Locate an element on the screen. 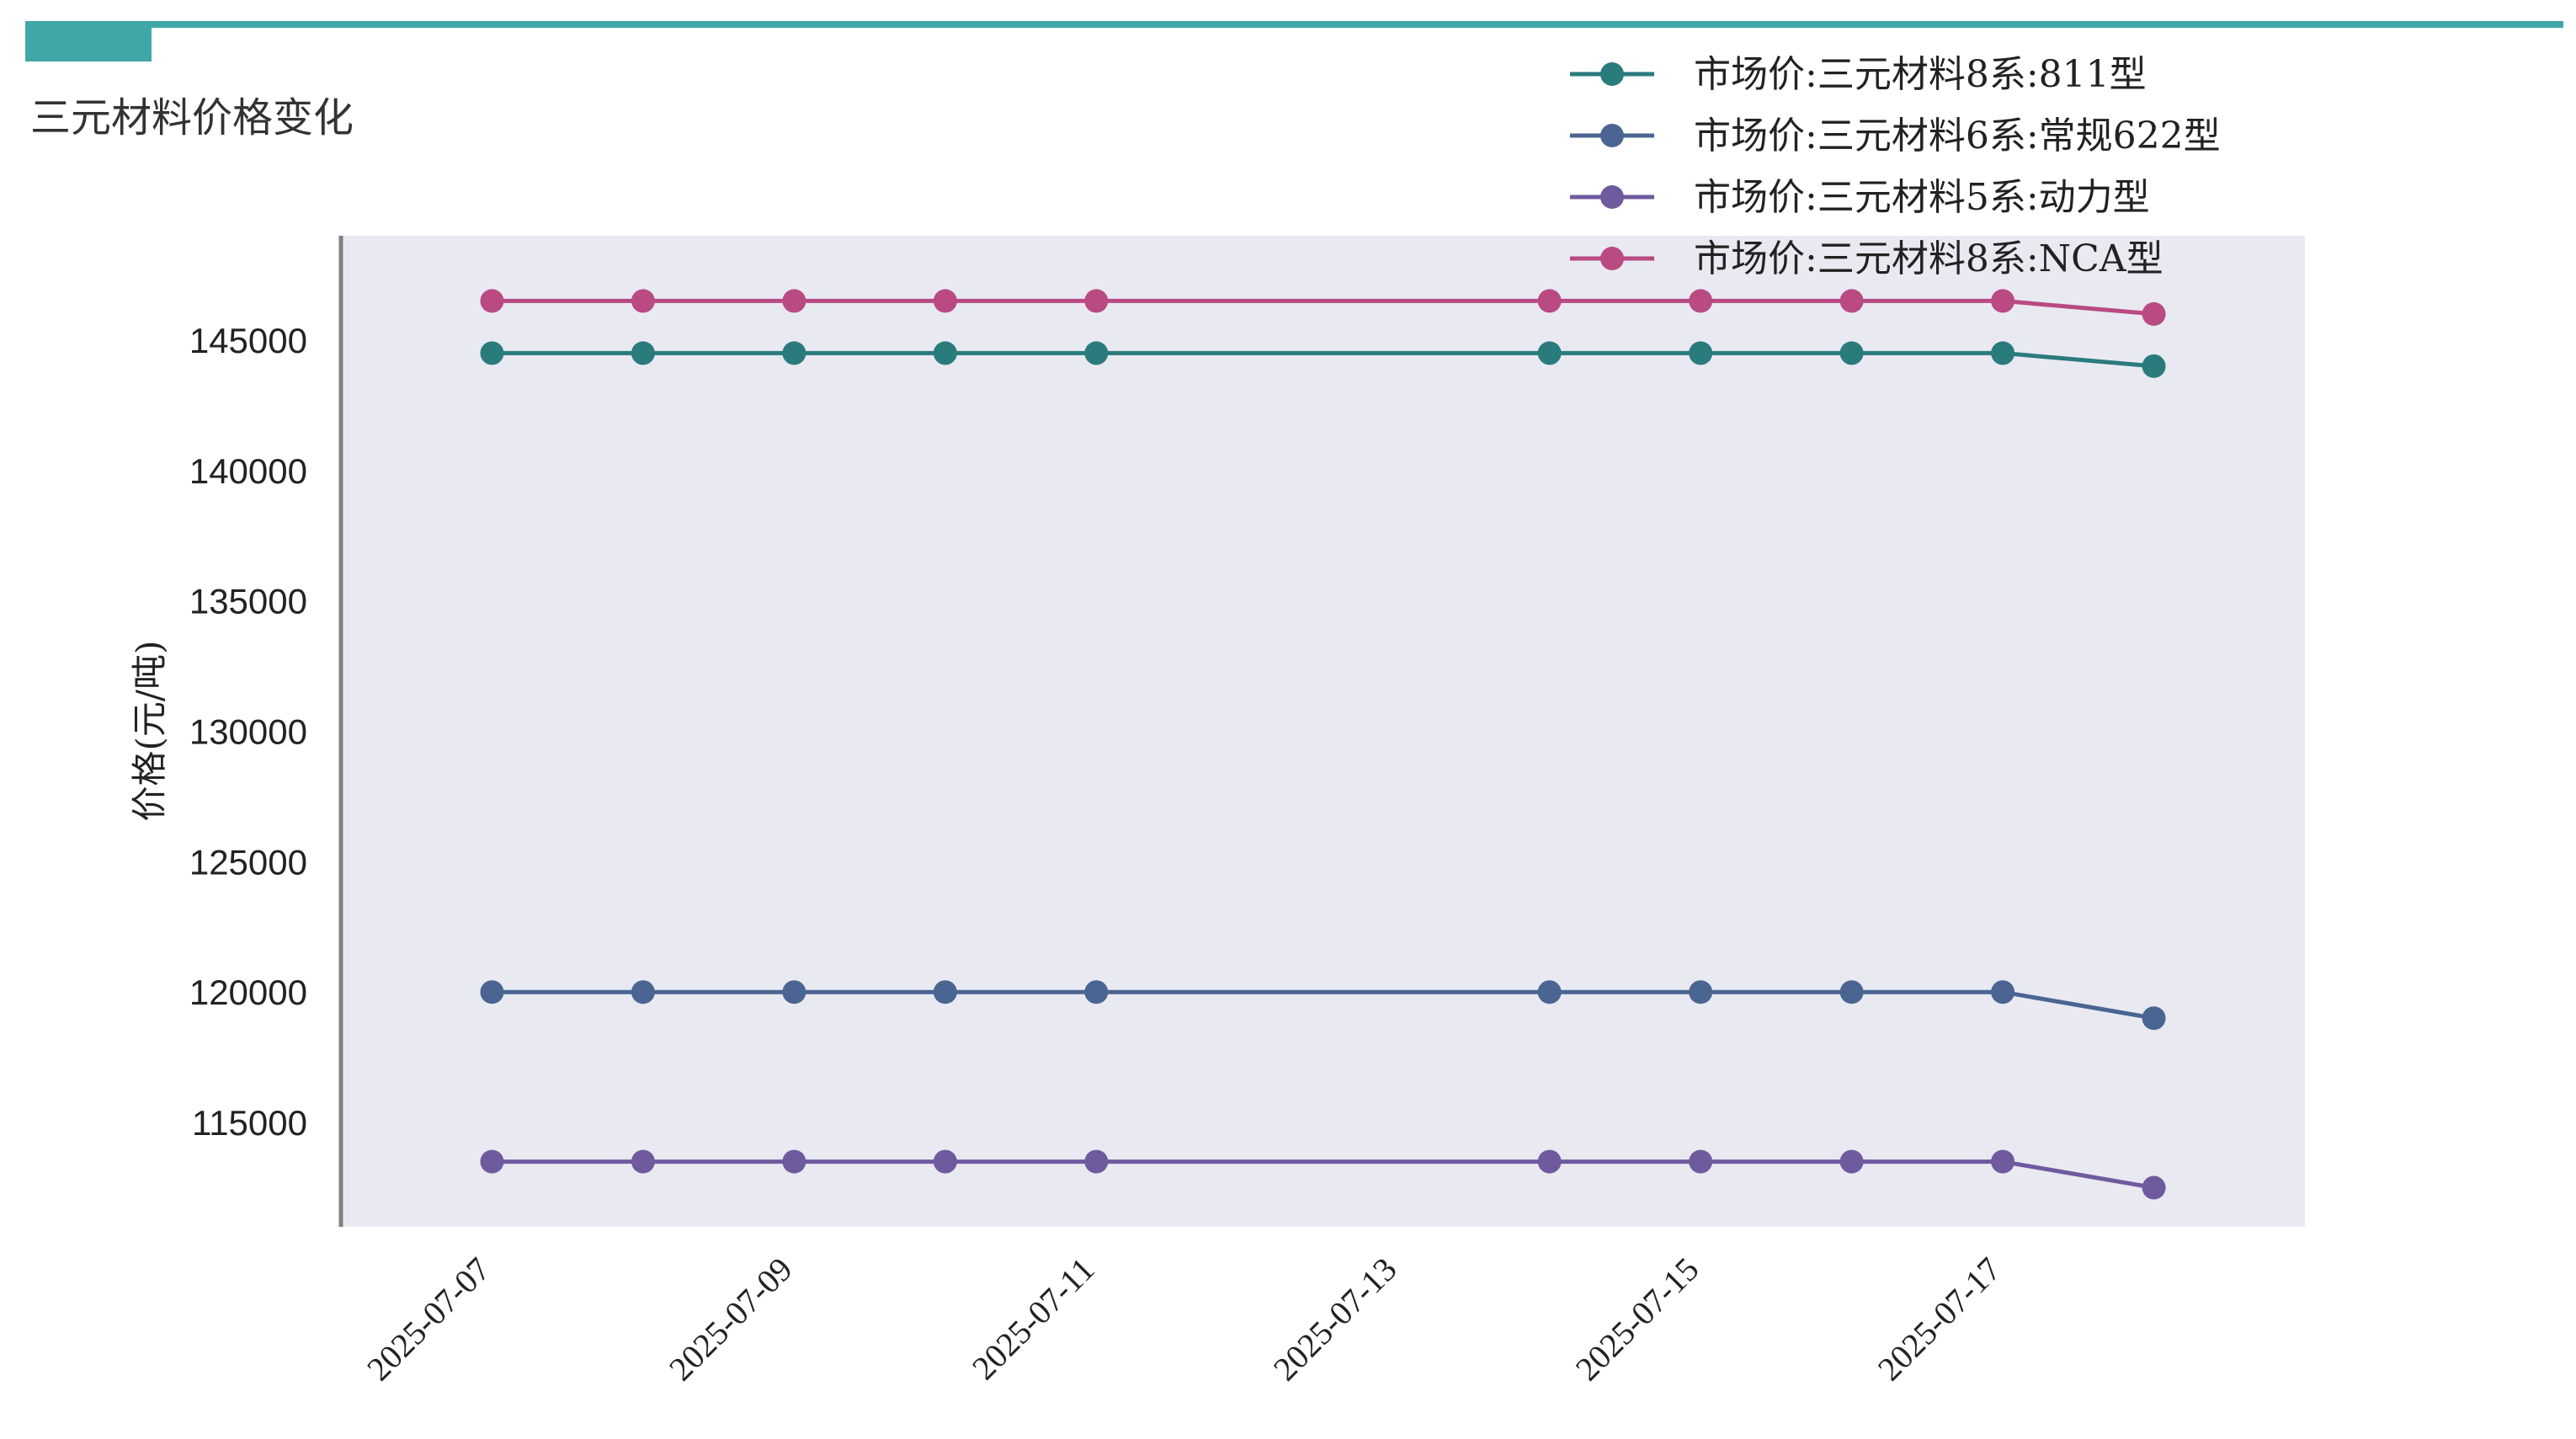 This screenshot has height=1439, width=2576. x-tick-label: 2025-07-09 is located at coordinates (731, 1319).